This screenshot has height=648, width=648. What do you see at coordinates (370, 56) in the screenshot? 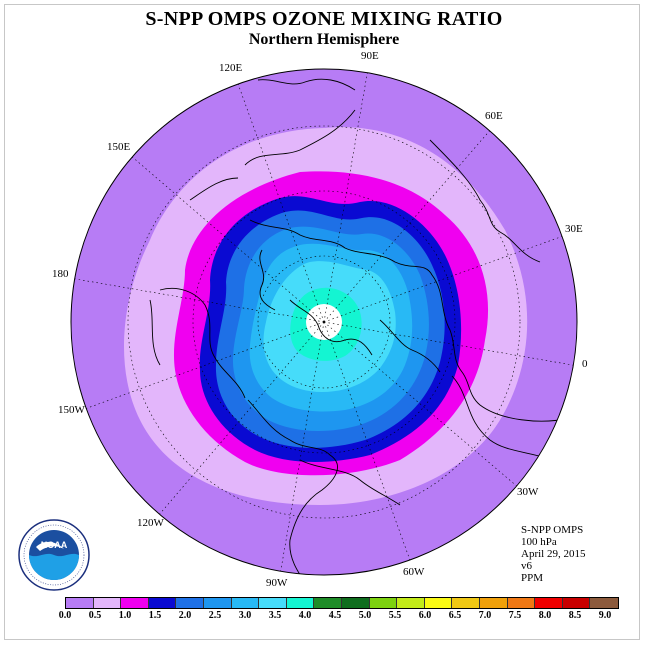
I see `label-90e: 90E` at bounding box center [370, 56].